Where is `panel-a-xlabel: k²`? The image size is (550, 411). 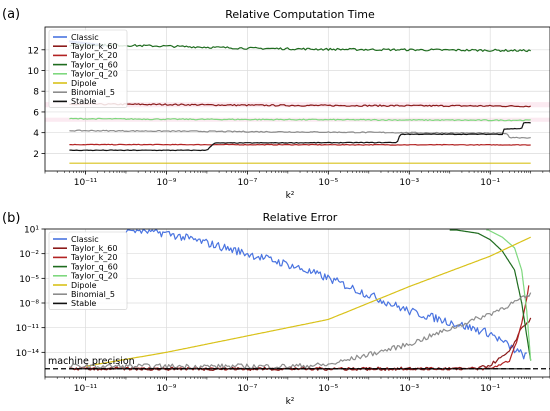
panel-a-xlabel: k² is located at coordinates (290, 196).